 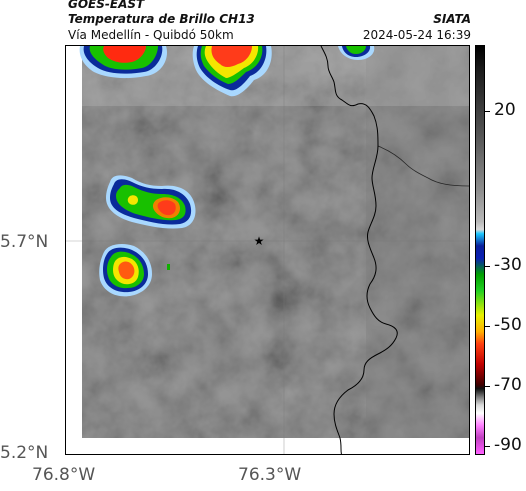 What do you see at coordinates (151, 202) in the screenshot?
I see `cloud-middle-left` at bounding box center [151, 202].